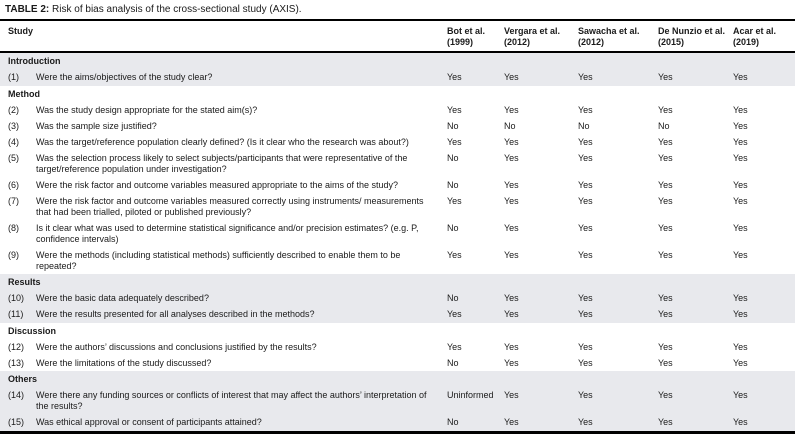 The width and height of the screenshot is (795, 442). What do you see at coordinates (13, 125) in the screenshot?
I see `question-number: (3)` at bounding box center [13, 125].